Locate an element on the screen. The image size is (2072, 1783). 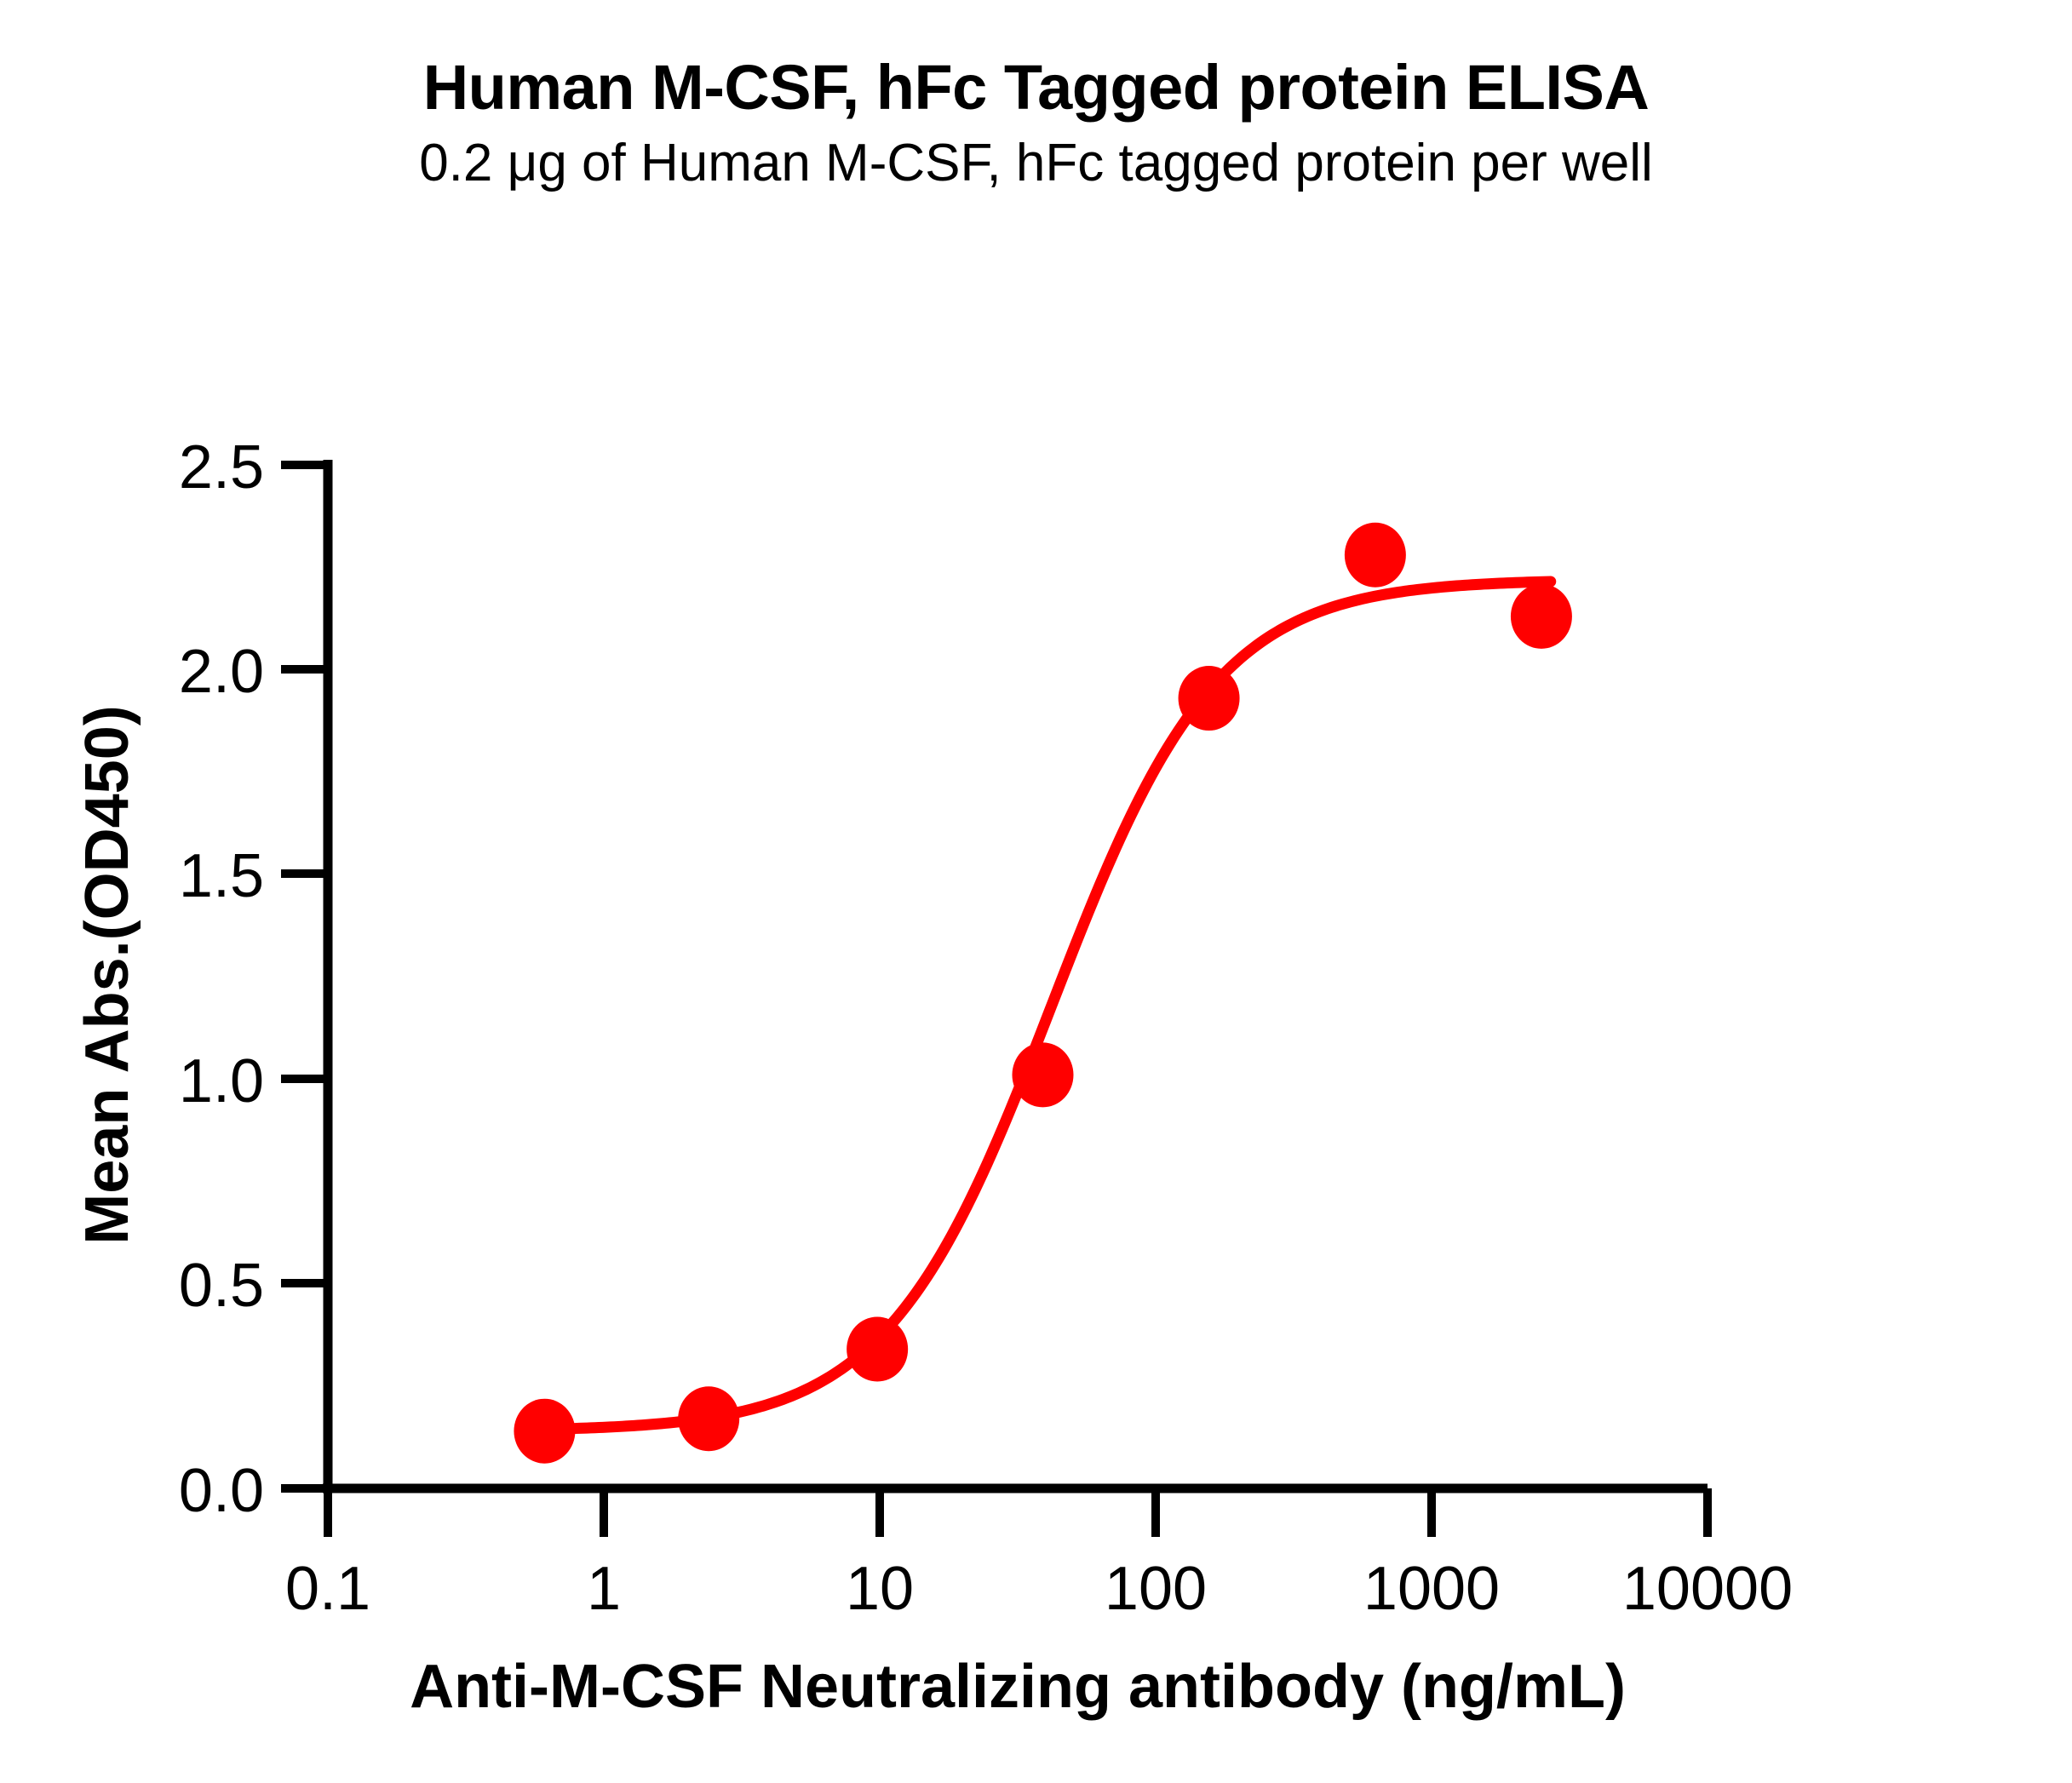
x-tick-label-1: 1 is located at coordinates (604, 1589).